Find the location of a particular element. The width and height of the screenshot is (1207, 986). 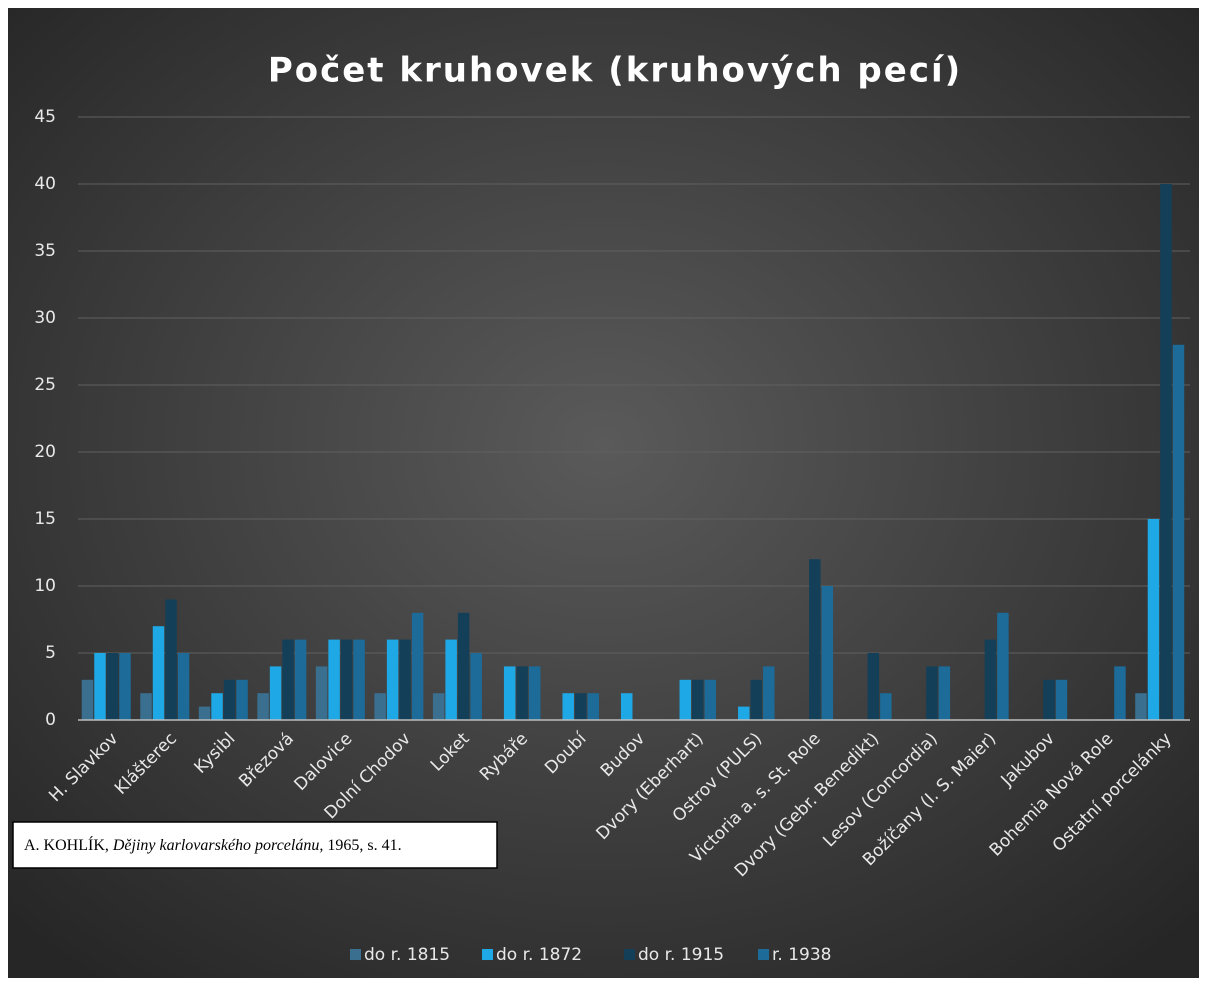

y-tick-label: 45 is located at coordinates (45, 117).